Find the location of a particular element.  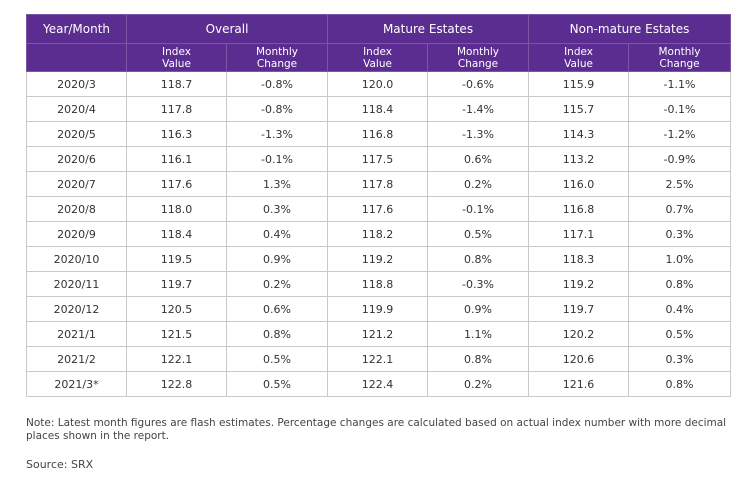

cell-overall-index: 118.4 is located at coordinates (176, 234).